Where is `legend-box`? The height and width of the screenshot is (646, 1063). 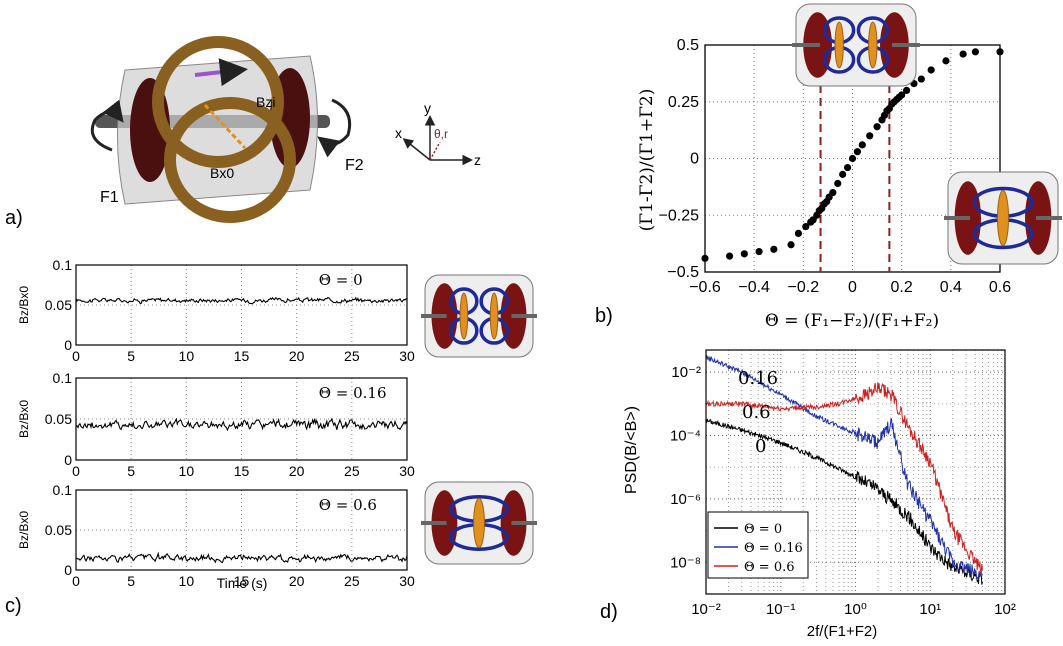
legend-box is located at coordinates (758, 545).